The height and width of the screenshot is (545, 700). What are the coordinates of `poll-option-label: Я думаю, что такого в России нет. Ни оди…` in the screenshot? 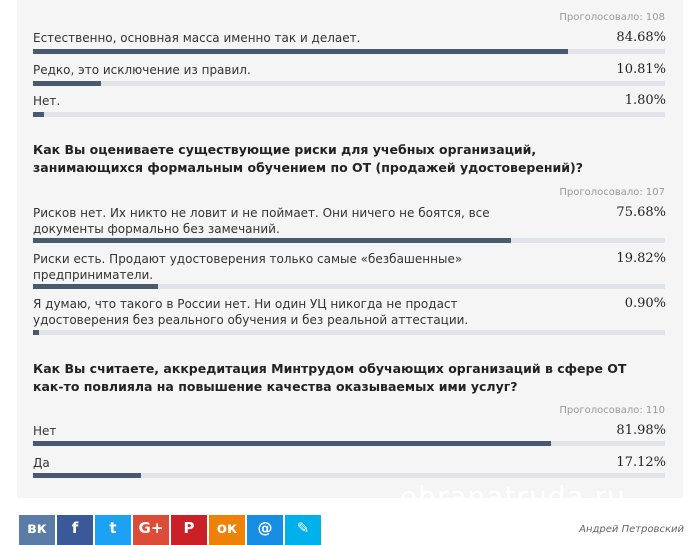 It's located at (251, 312).